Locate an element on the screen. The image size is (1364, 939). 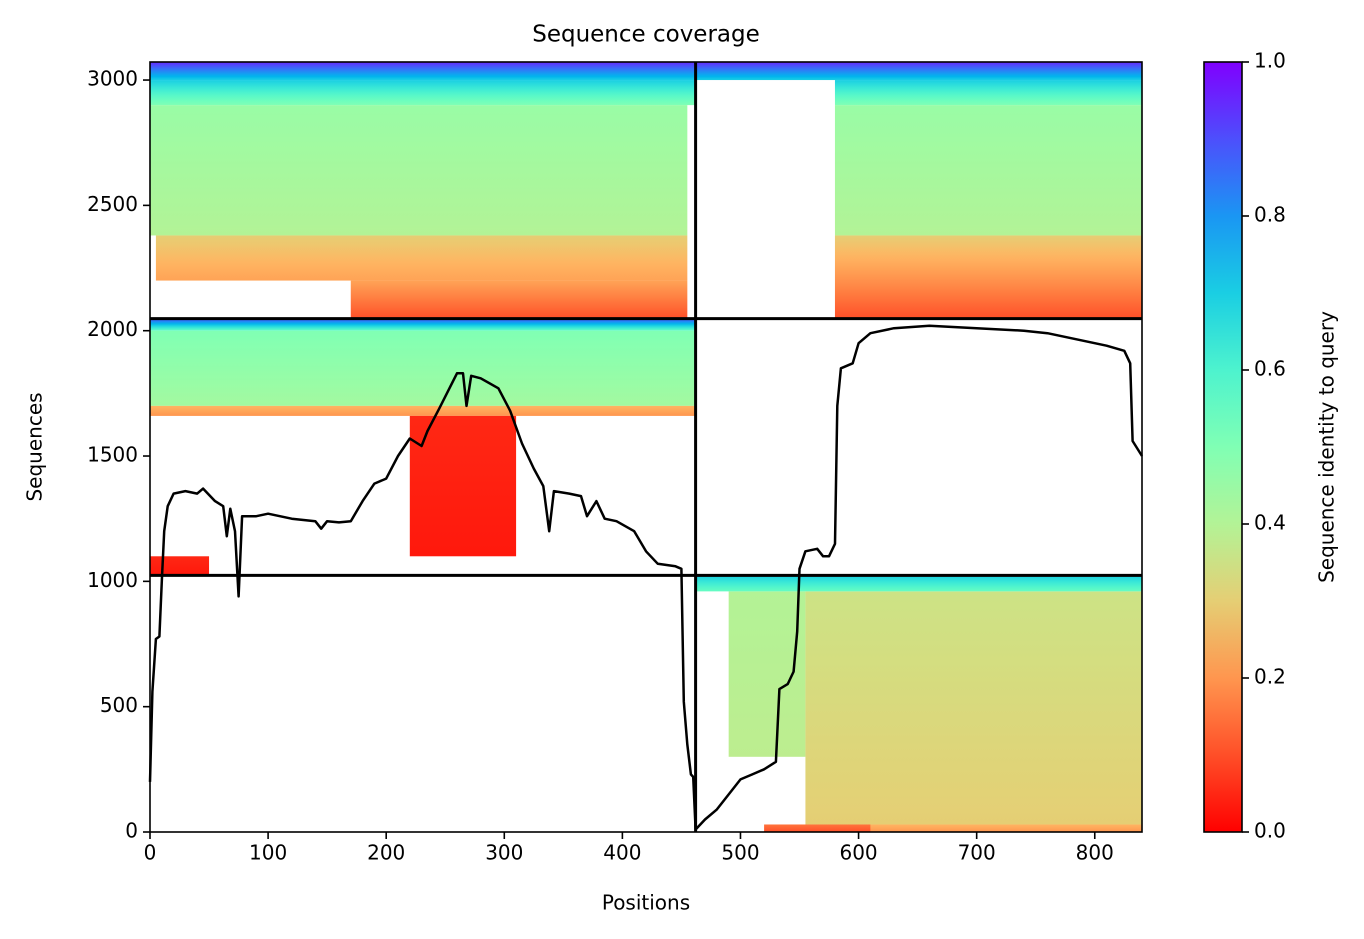
x-tick-label: 200 is located at coordinates (386, 853).